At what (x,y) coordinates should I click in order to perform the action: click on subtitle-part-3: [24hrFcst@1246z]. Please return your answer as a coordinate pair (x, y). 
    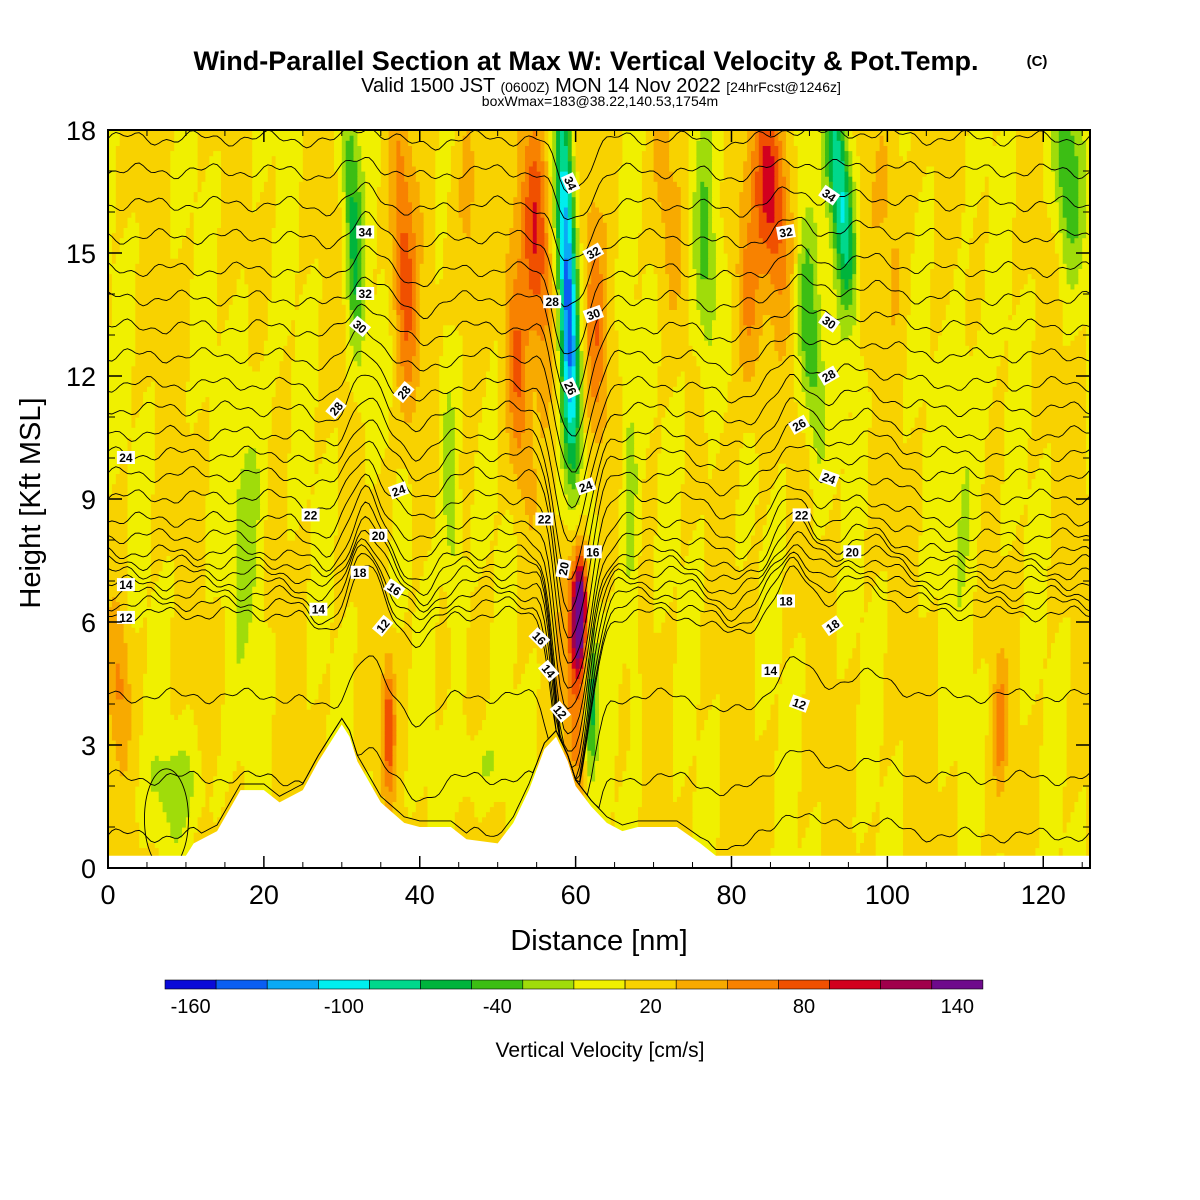
    Looking at the image, I should click on (783, 87).